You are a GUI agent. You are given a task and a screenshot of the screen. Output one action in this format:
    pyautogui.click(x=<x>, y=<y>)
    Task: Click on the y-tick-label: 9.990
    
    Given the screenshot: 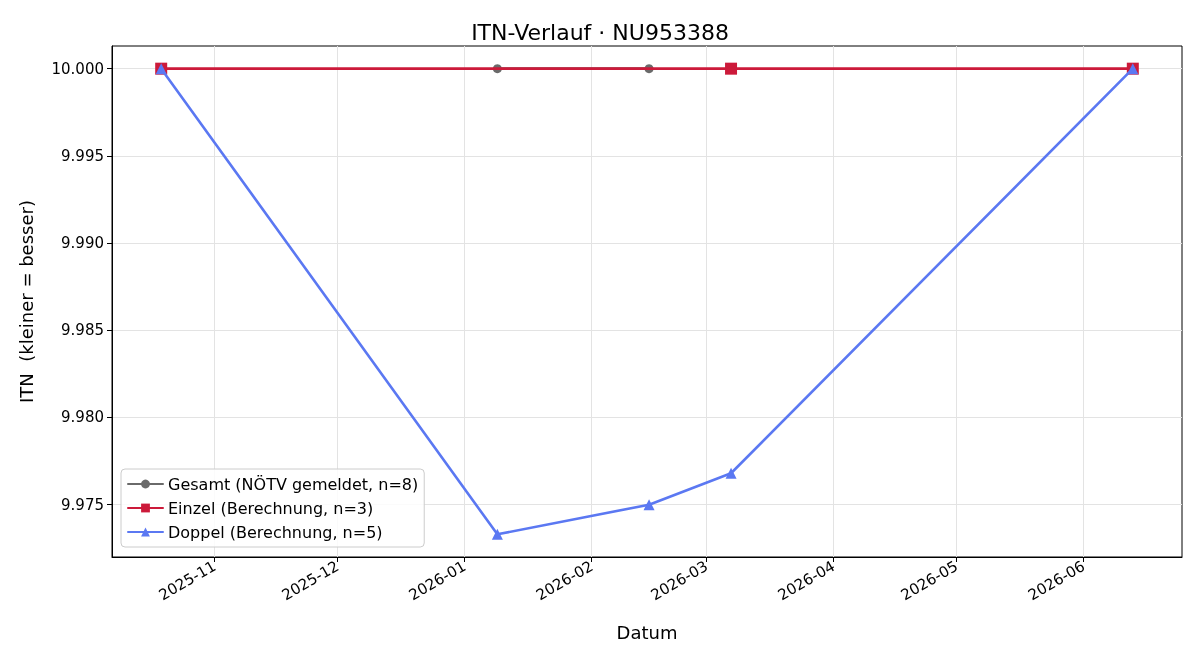 What is the action you would take?
    pyautogui.click(x=82, y=243)
    